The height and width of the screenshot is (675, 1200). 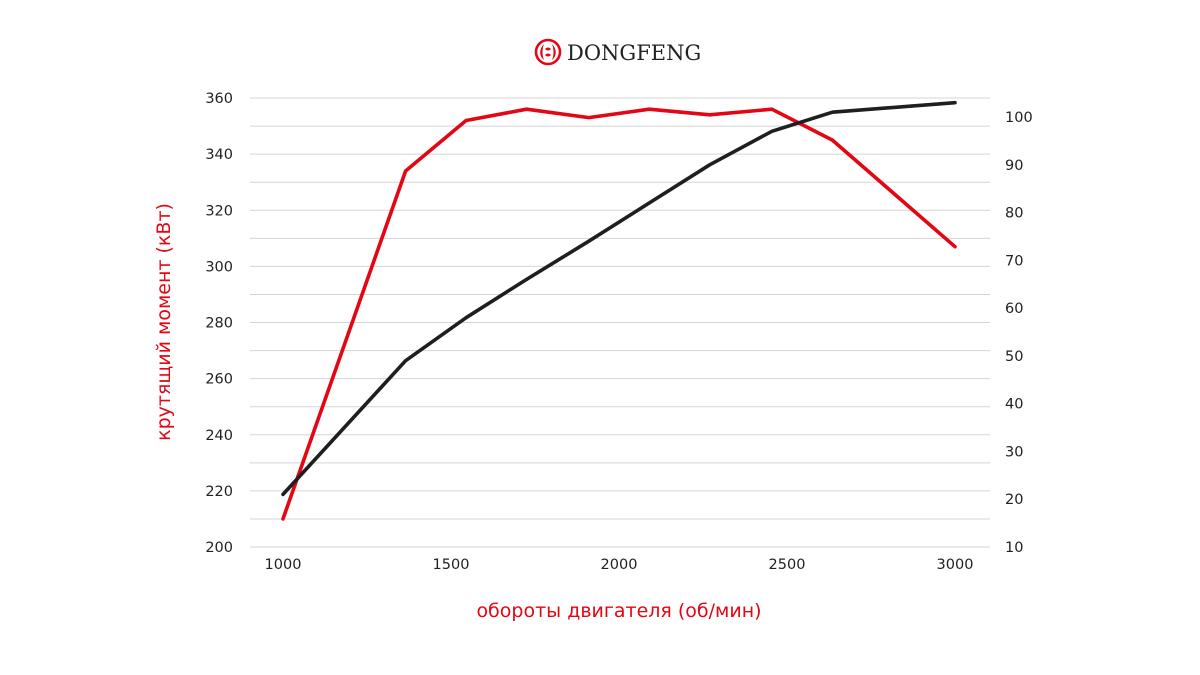 What do you see at coordinates (219, 436) in the screenshot?
I see `y-tick-label: 240` at bounding box center [219, 436].